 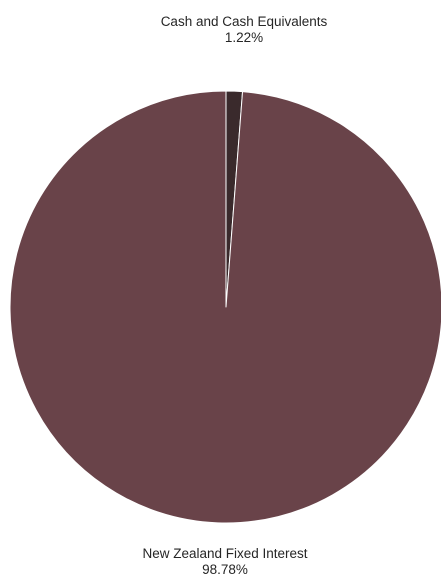 What do you see at coordinates (244, 21) in the screenshot?
I see `slice-label-cash-name: Cash and Cash Equivalents` at bounding box center [244, 21].